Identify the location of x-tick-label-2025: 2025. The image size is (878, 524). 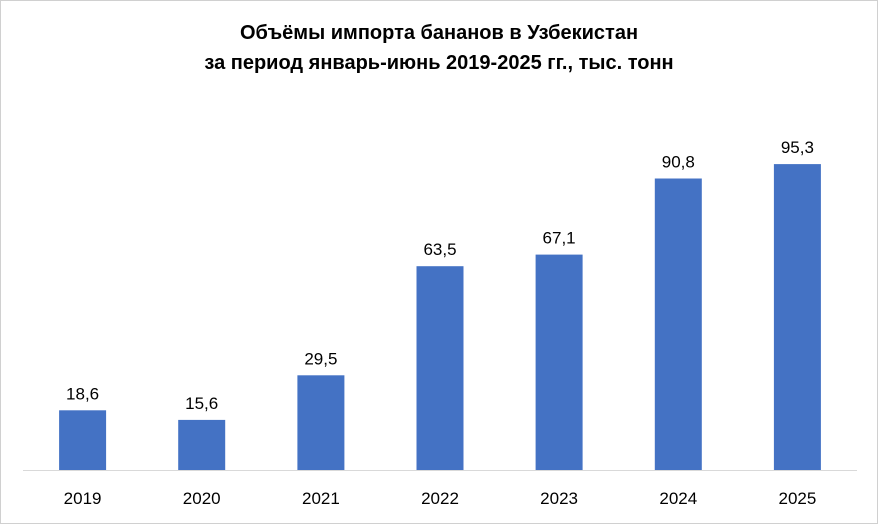
(797, 498).